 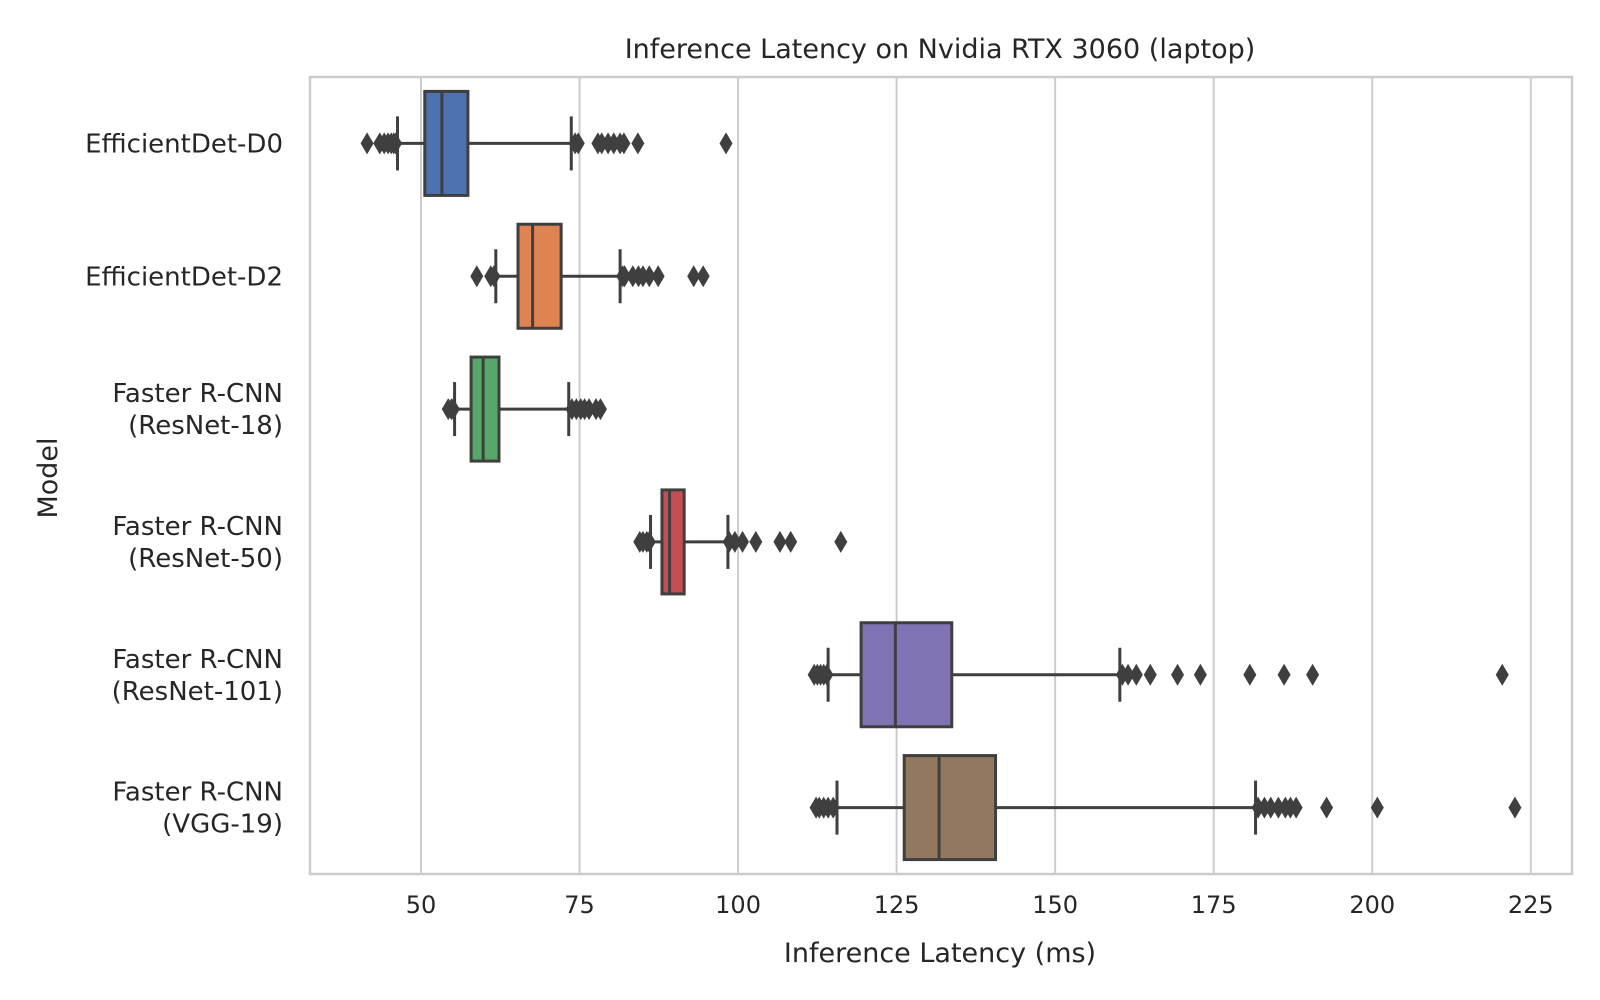 What do you see at coordinates (980, 905) in the screenshot?
I see `x-tick-labels: 50 75 100 125 150 175 200 225` at bounding box center [980, 905].